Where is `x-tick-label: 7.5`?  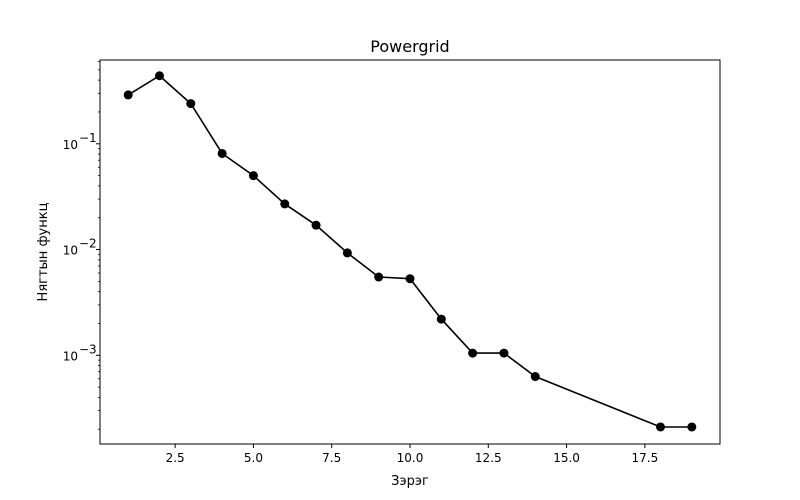
x-tick-label: 7.5 is located at coordinates (331, 458).